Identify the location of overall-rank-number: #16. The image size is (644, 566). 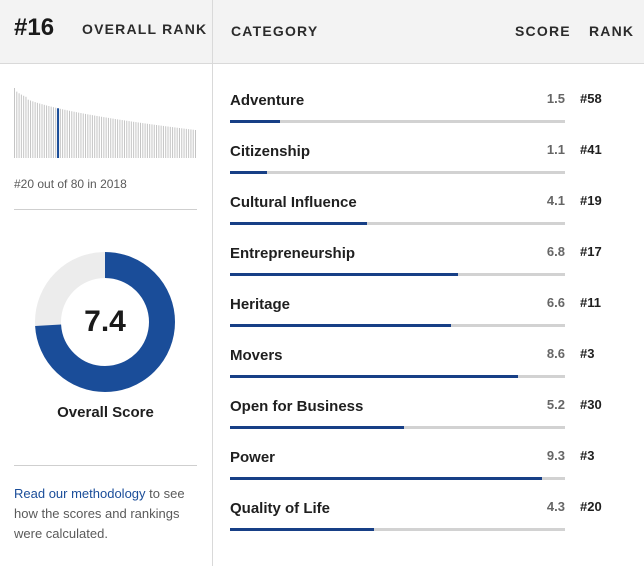
(34, 27).